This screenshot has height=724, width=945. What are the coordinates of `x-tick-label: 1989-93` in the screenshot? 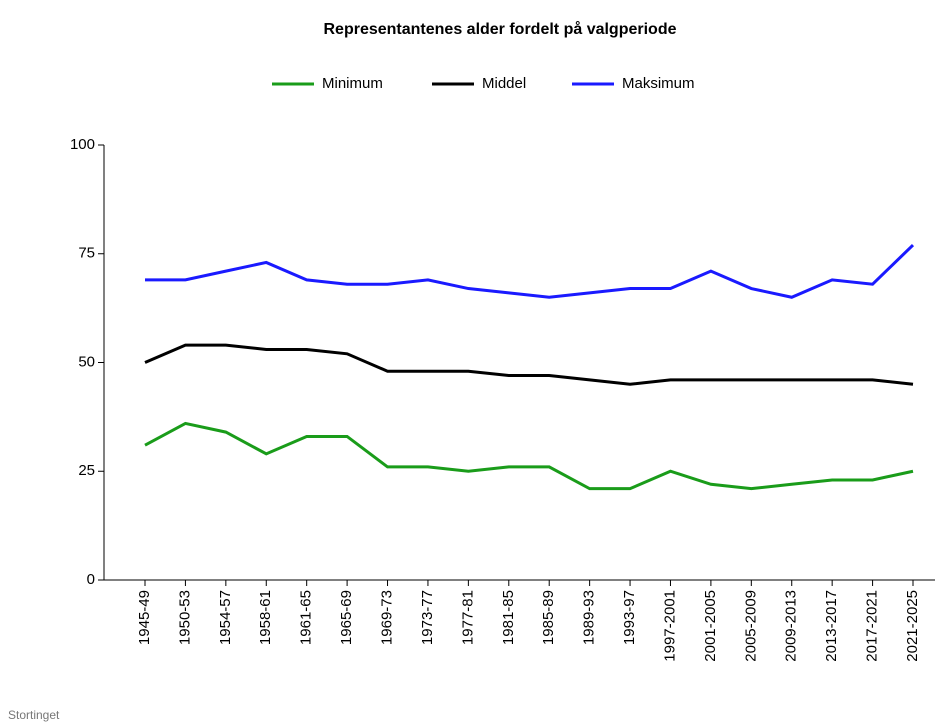 It's located at (589, 617).